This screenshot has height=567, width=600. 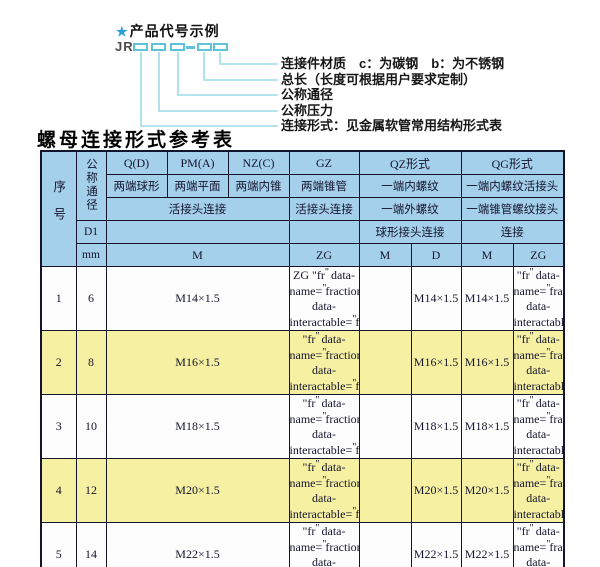 I want to click on cell-qz-d: M22×1.5, so click(x=436, y=544).